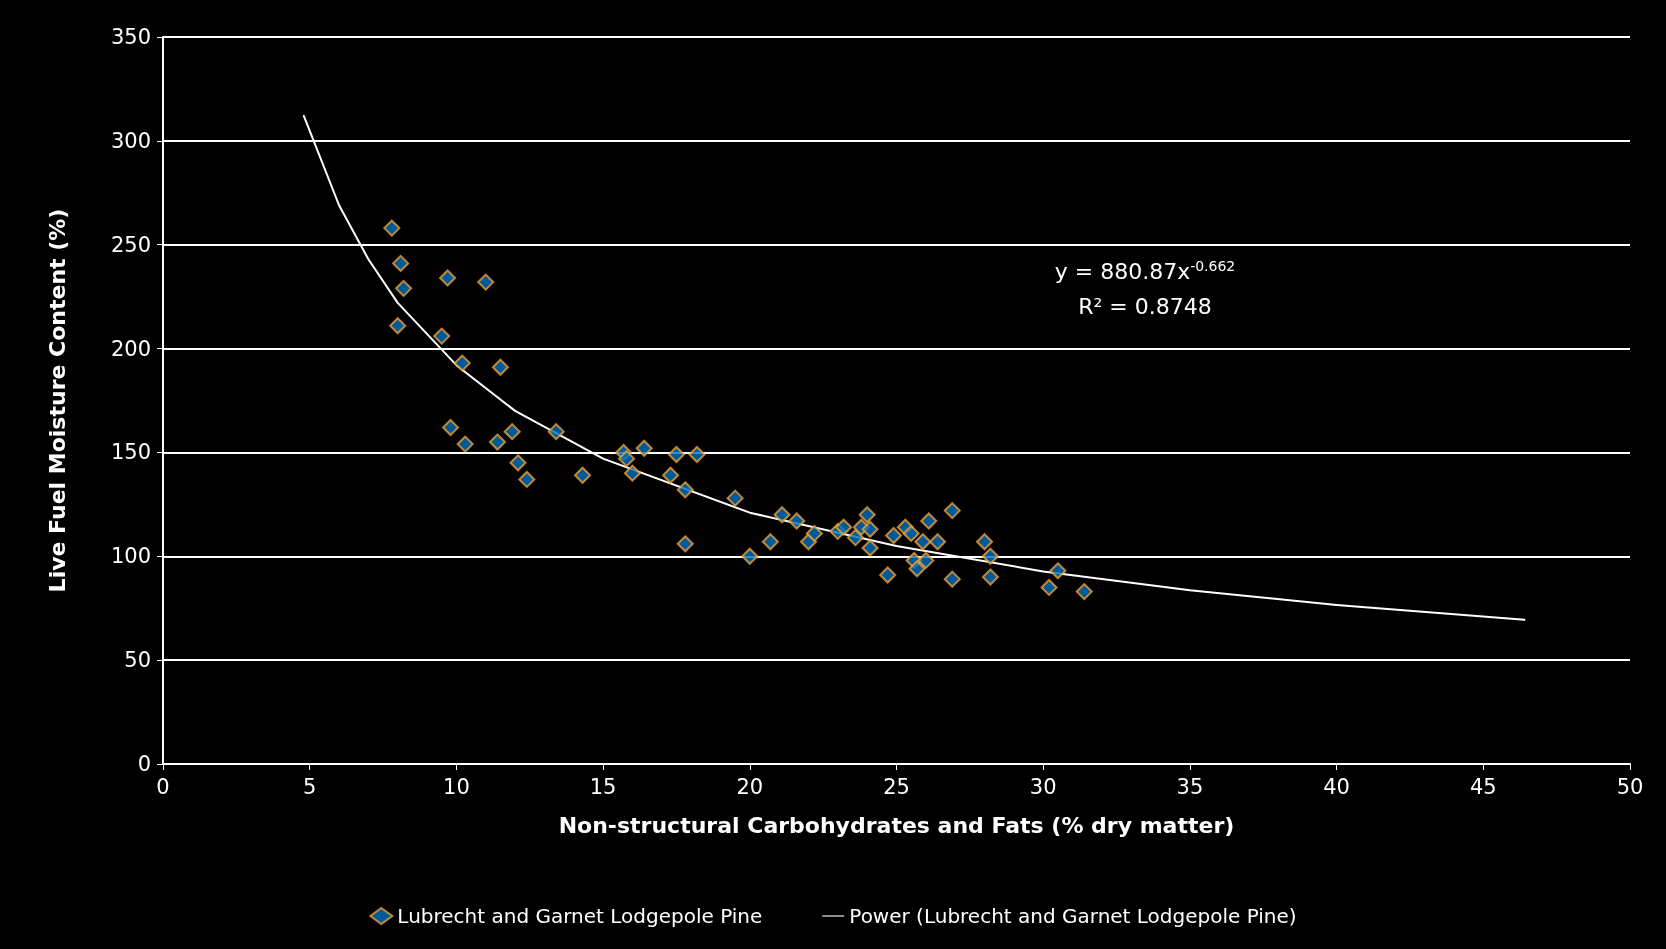 This screenshot has width=1666, height=949. Describe the element at coordinates (144, 764) in the screenshot. I see `y-tick-label: 0` at that location.